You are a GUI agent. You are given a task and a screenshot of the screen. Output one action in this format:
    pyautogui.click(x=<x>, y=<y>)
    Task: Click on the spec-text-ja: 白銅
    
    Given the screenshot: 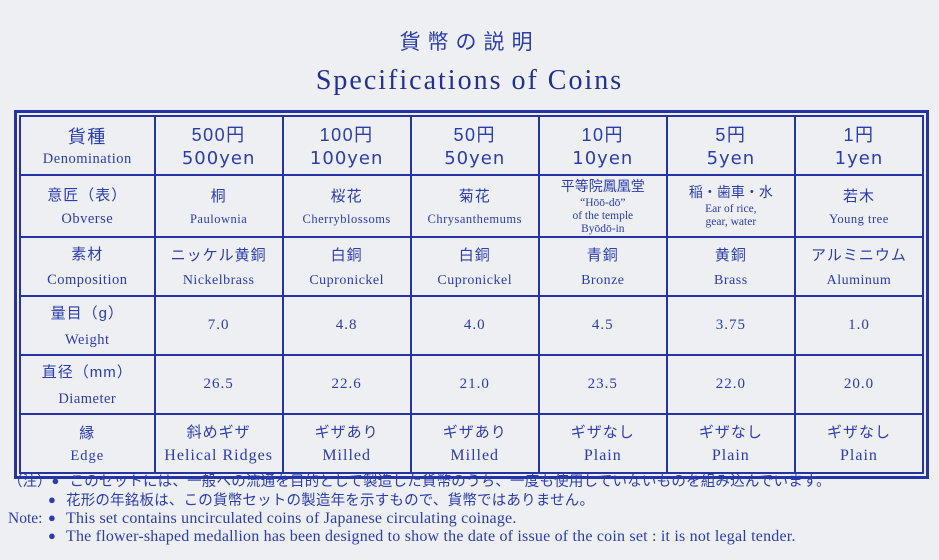 What is the action you would take?
    pyautogui.click(x=346, y=255)
    